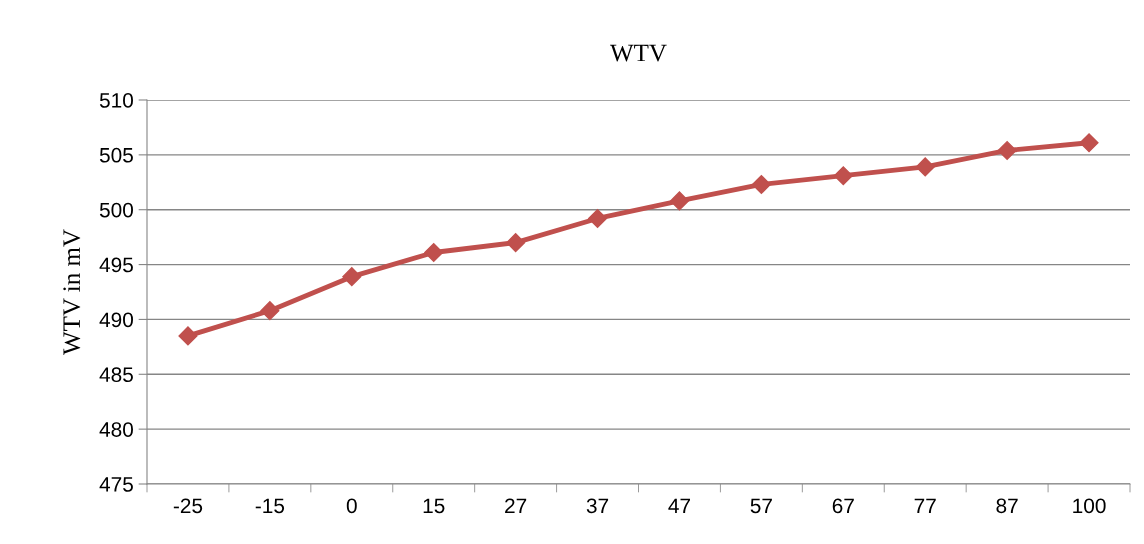 The width and height of the screenshot is (1144, 544). Describe the element at coordinates (597, 506) in the screenshot. I see `x-tick-label: 37` at that location.